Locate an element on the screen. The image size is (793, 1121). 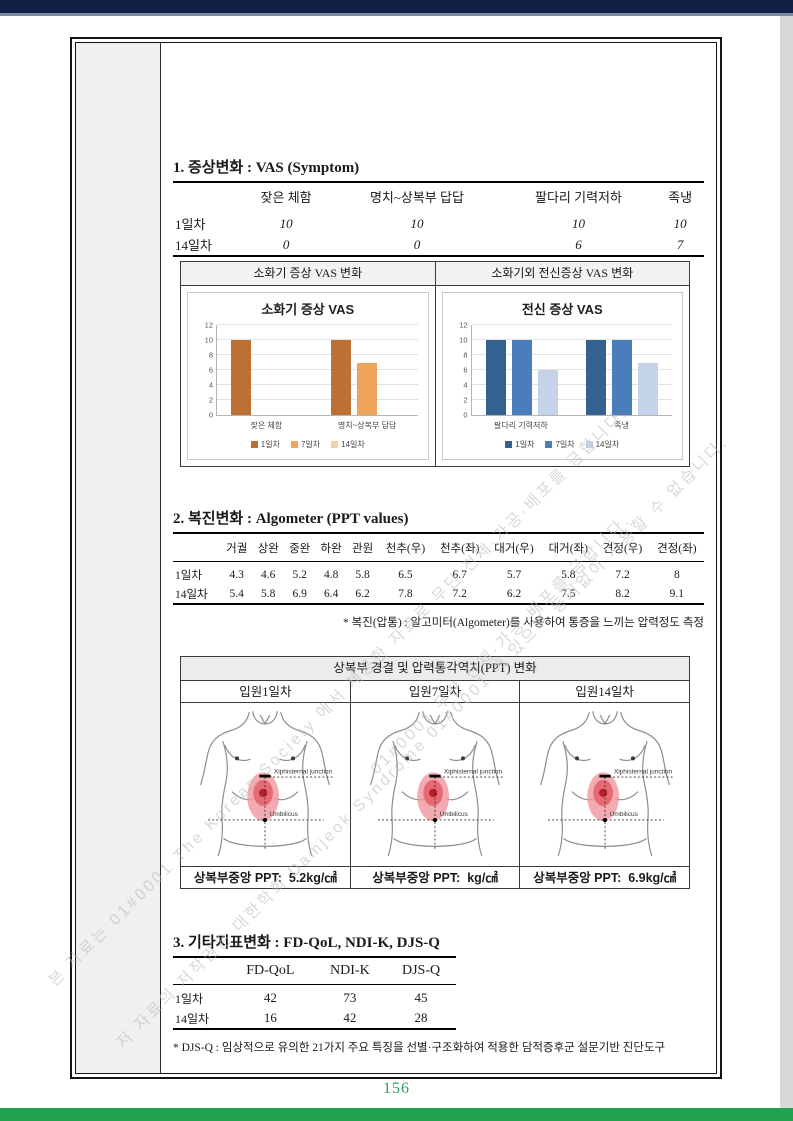
column-header: 명치~상복부 답답 is located at coordinates (416, 197).